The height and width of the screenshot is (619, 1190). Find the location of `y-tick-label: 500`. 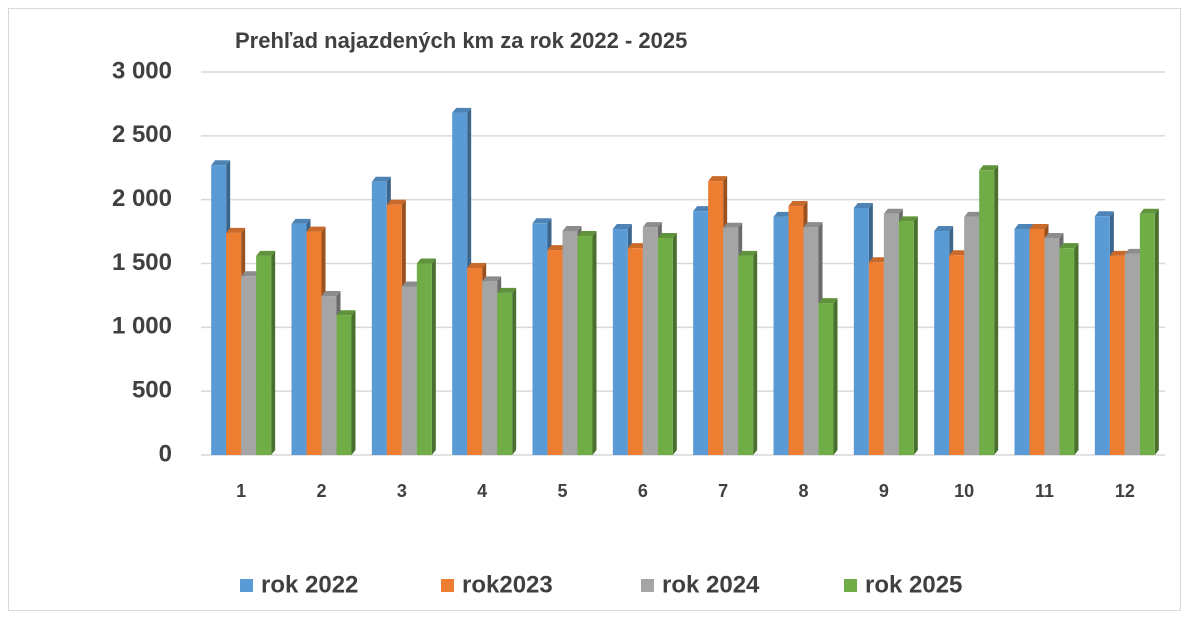

y-tick-label: 500 is located at coordinates (152, 390).